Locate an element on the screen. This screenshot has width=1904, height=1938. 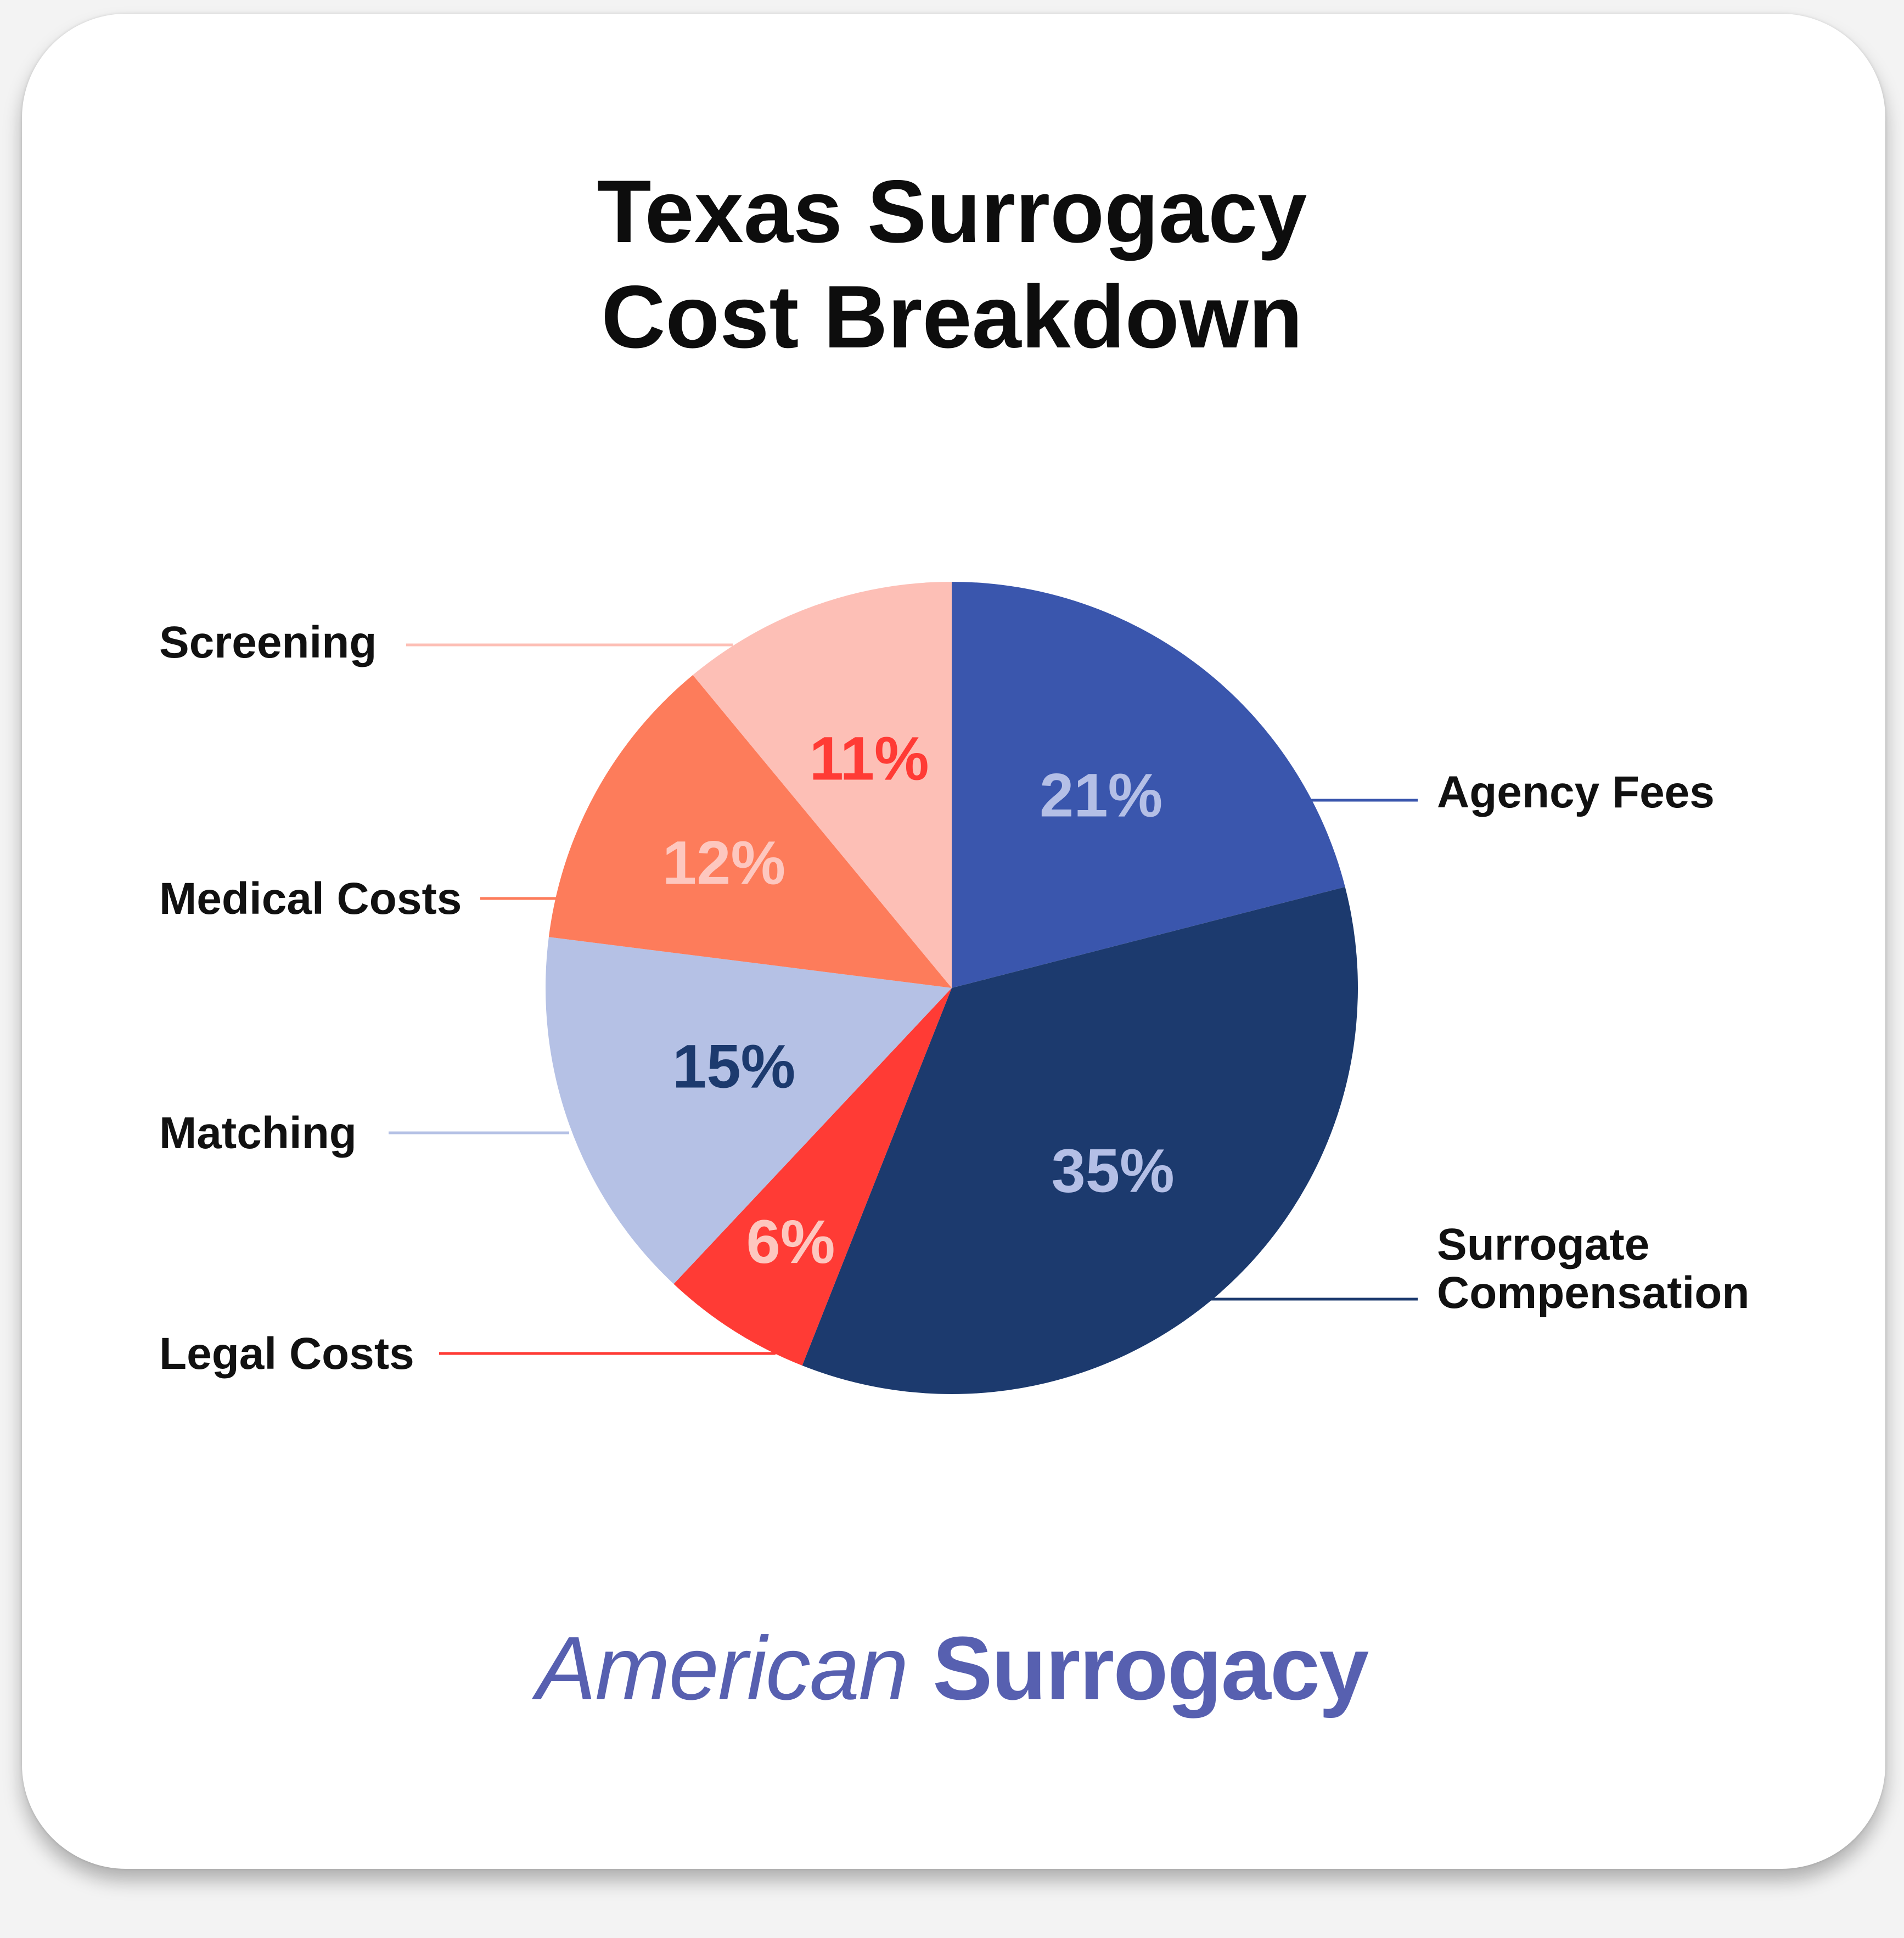
brand-logo: American Surrogacy is located at coordinates (952, 1668).